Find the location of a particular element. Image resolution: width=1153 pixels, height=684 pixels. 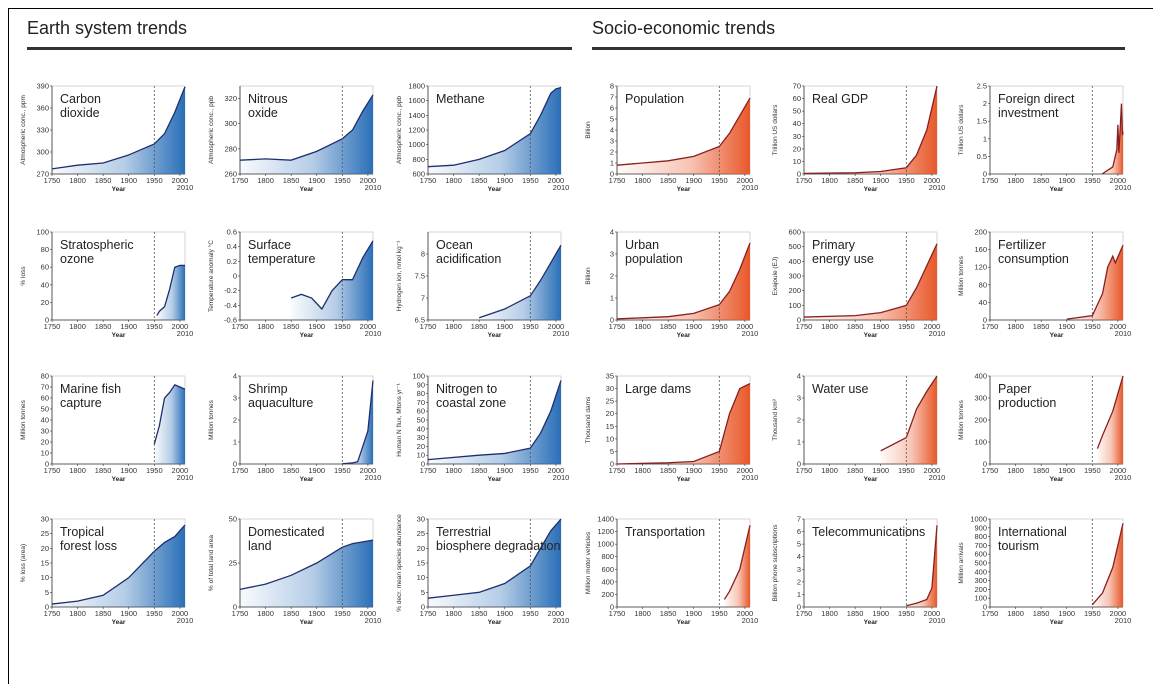

y-tick-label: 7 is located at coordinates (423, 298).